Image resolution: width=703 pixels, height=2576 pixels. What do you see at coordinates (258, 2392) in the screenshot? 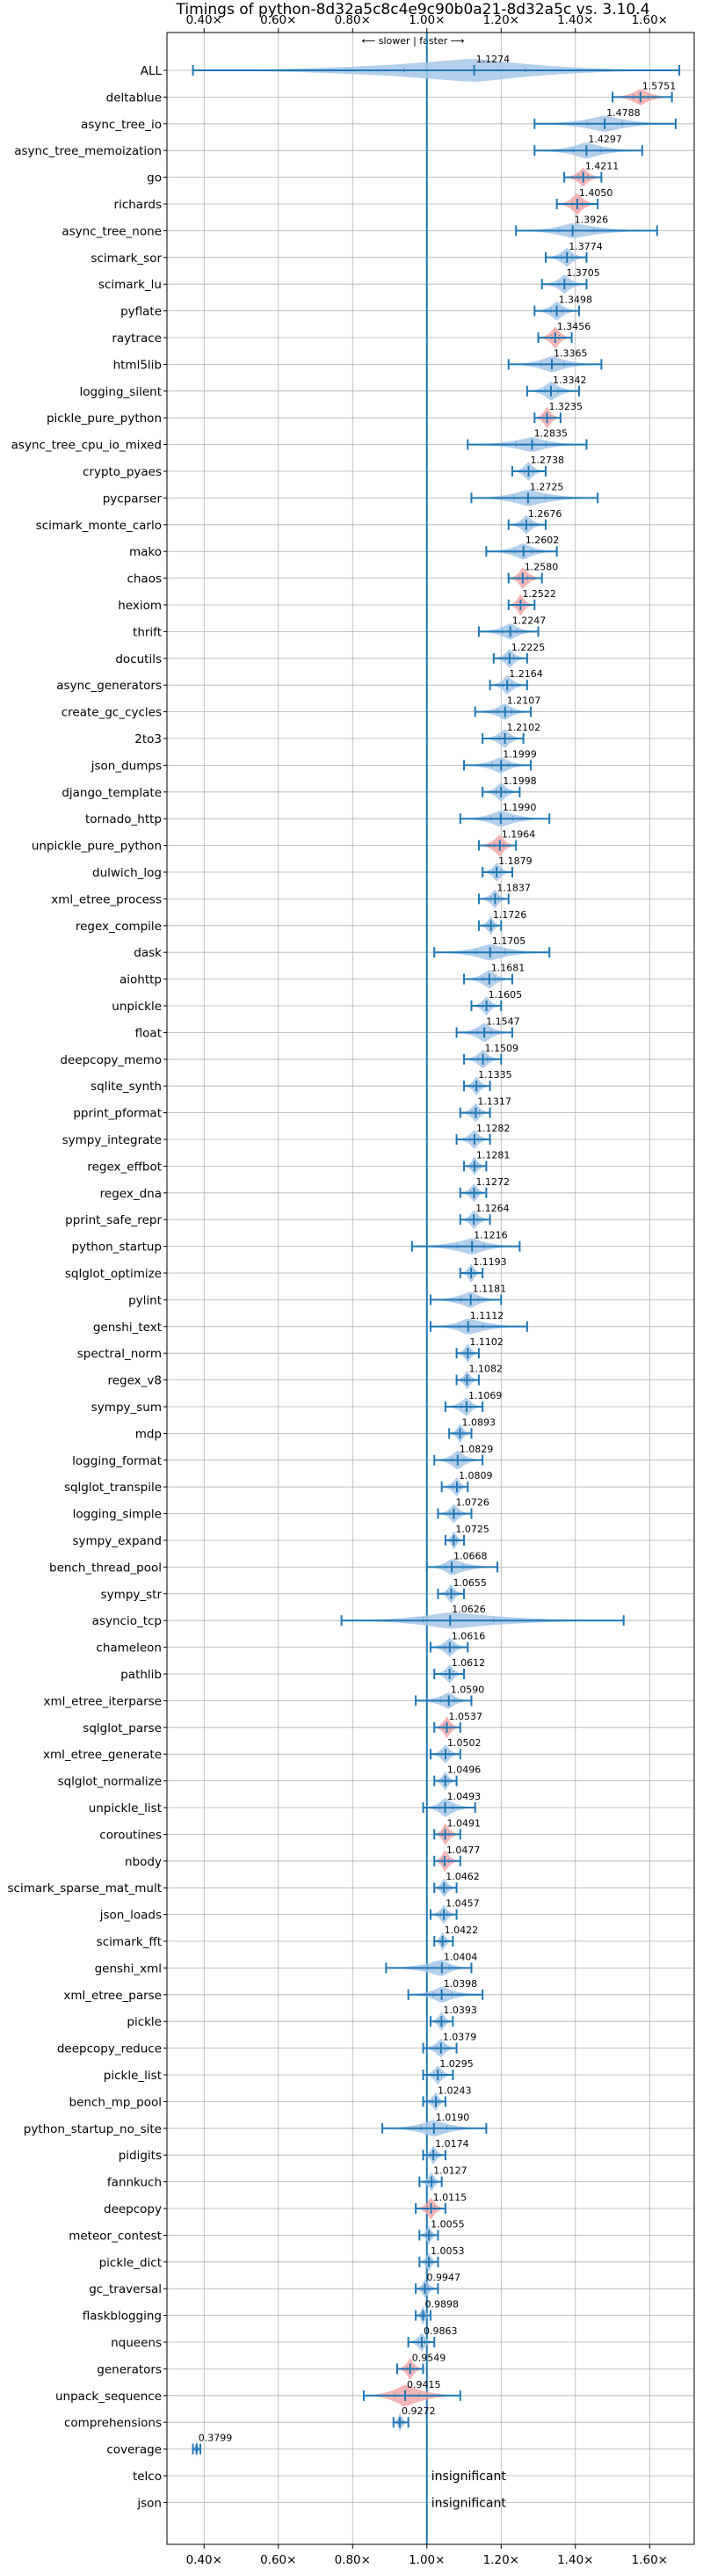
I see `benchmark-row: unpack_sequence 0.9415` at bounding box center [258, 2392].